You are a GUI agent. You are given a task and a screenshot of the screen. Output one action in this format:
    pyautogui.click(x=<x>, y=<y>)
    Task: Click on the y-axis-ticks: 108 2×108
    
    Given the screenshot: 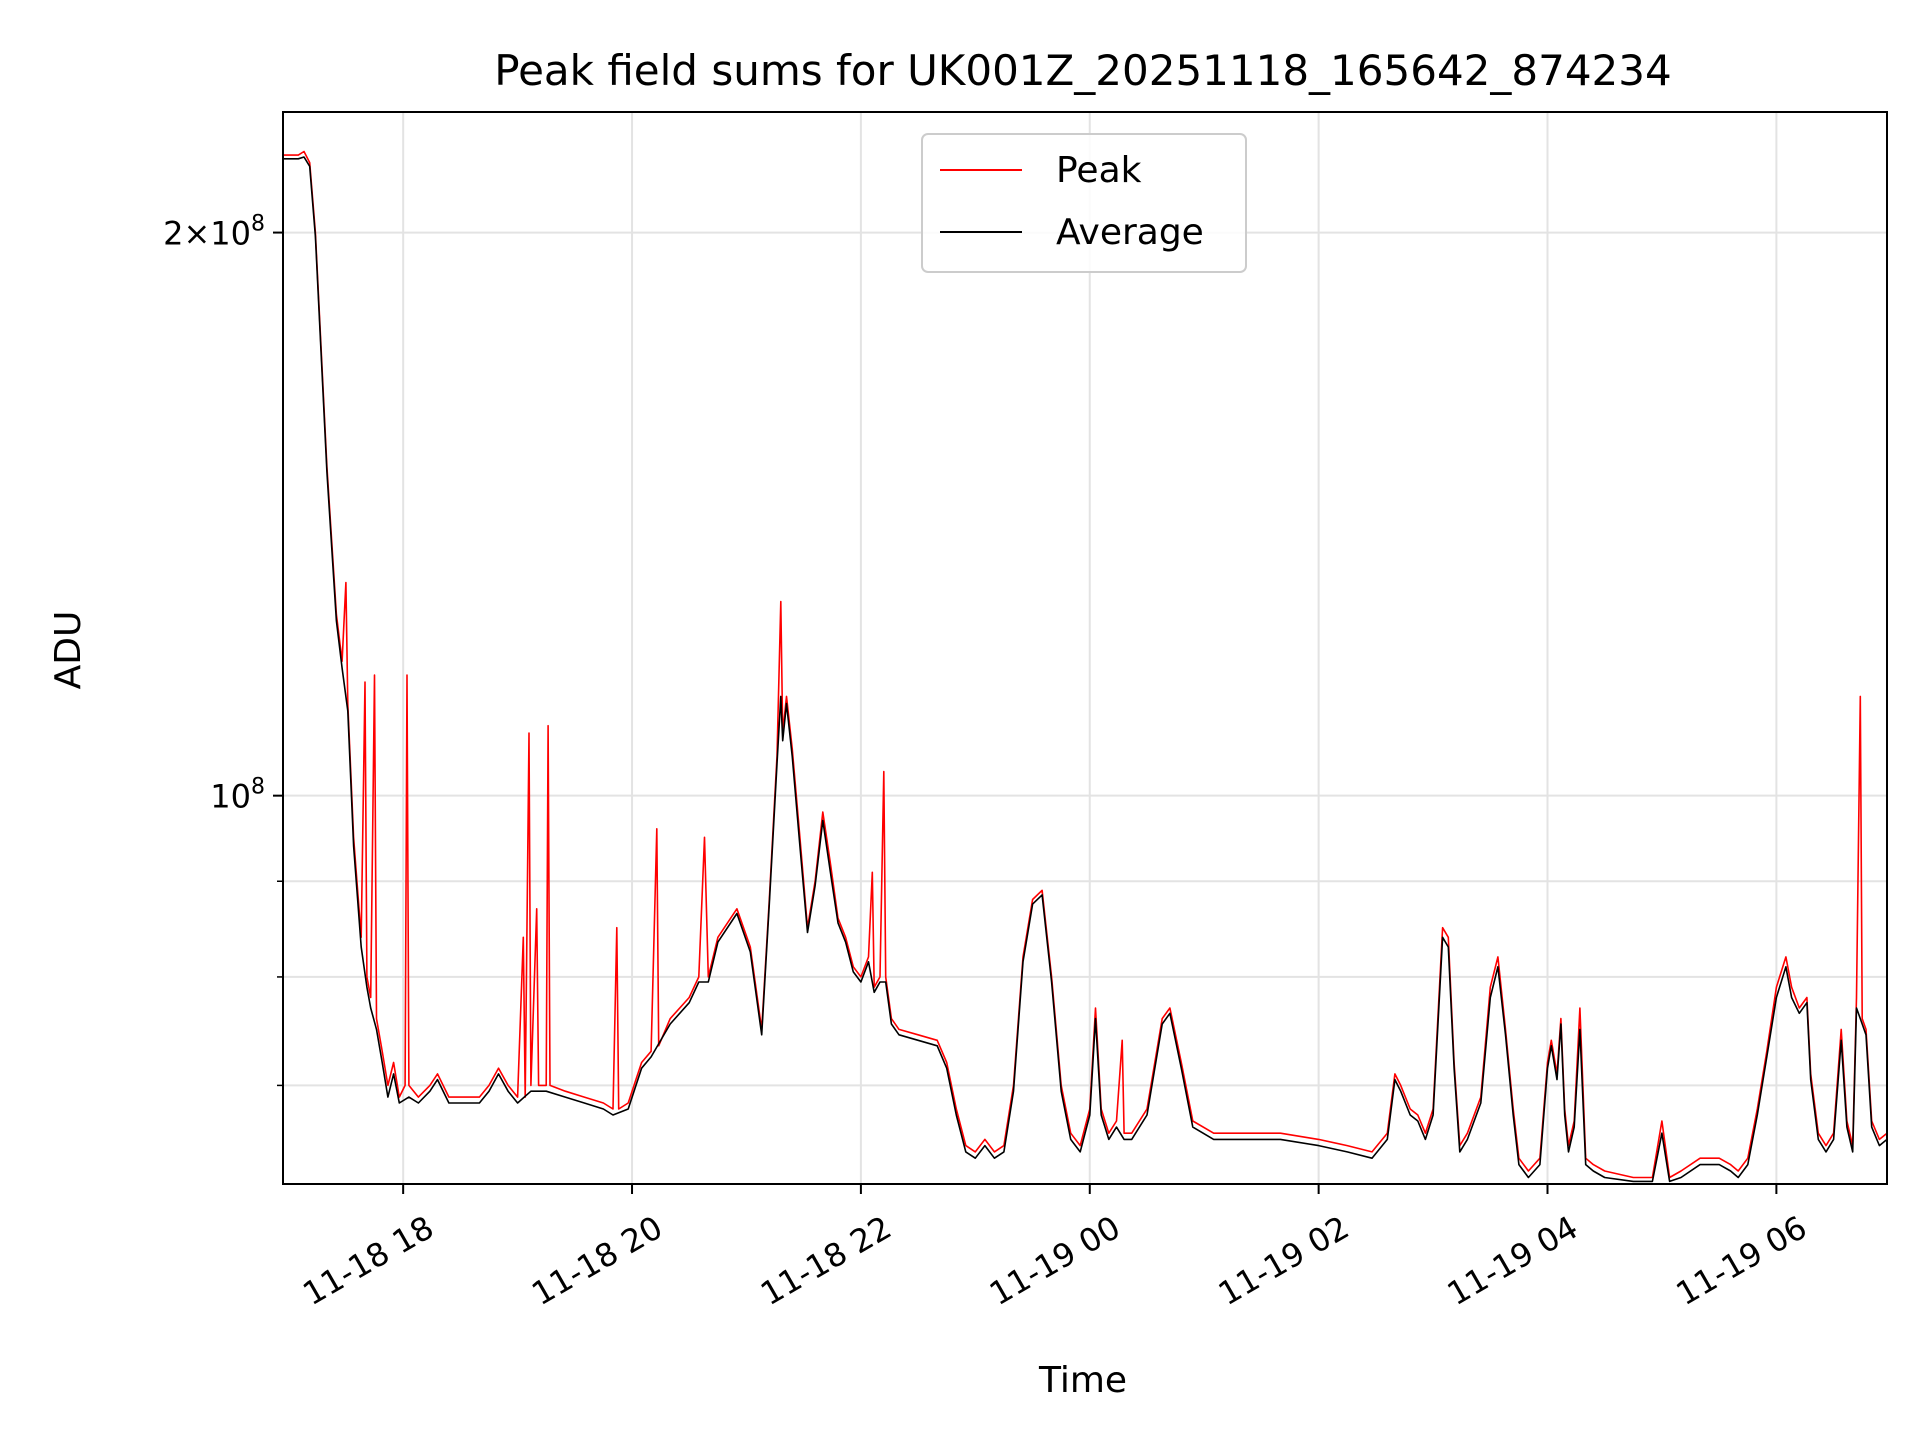 What is the action you would take?
    pyautogui.click(x=223, y=649)
    